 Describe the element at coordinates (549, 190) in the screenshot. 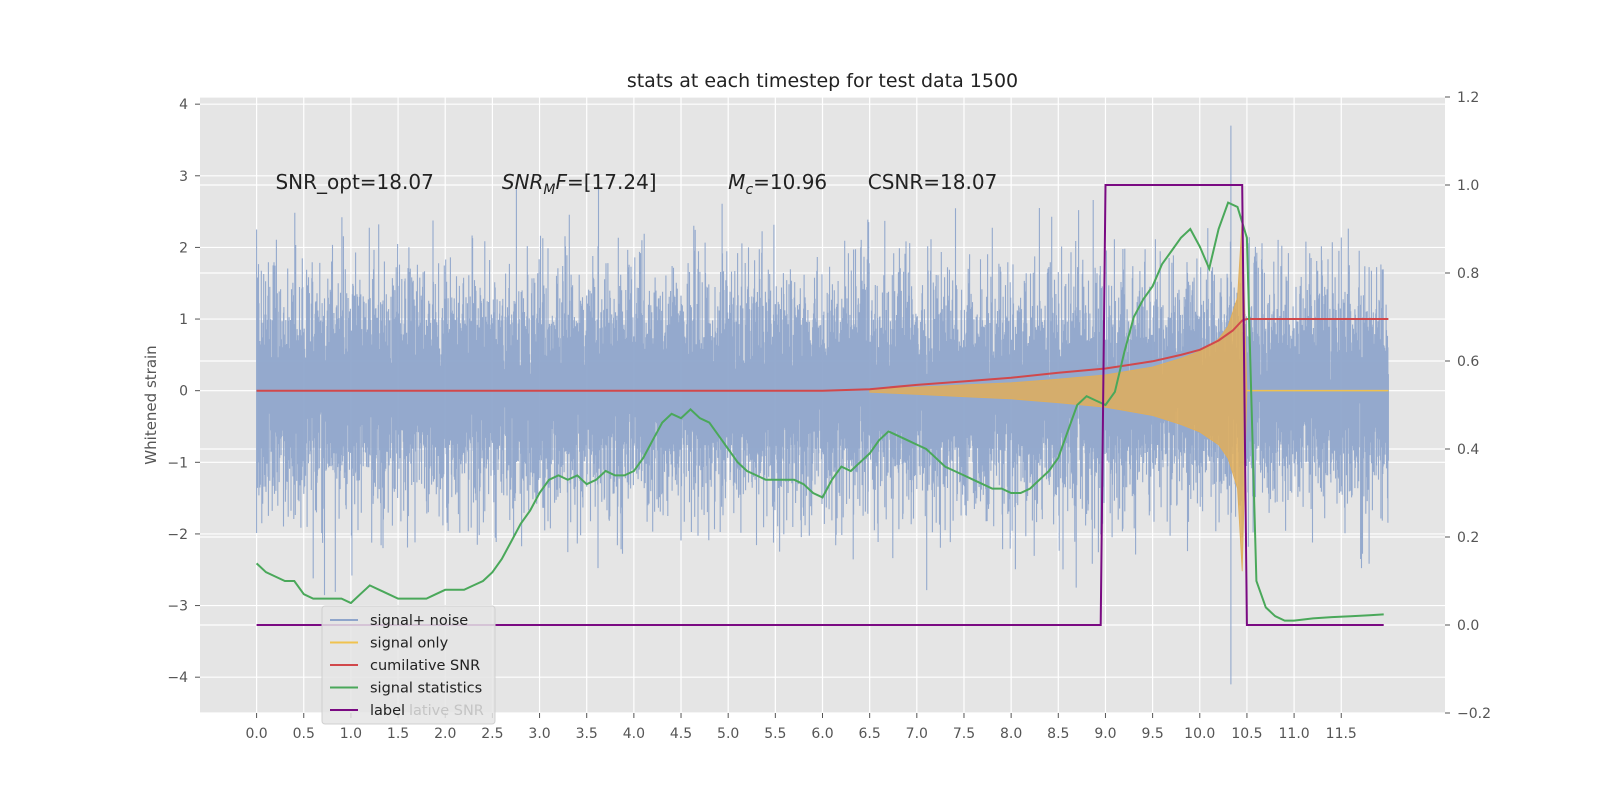

I see `annotation-subscript: M` at that location.